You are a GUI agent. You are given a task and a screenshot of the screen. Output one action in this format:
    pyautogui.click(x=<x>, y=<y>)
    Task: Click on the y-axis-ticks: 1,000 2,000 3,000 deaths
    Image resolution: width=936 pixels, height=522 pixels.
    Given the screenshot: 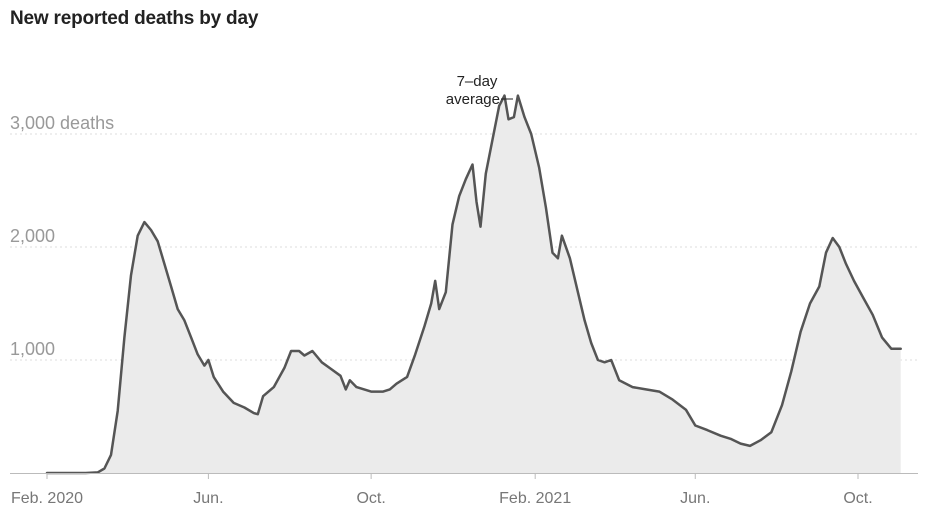 What is the action you would take?
    pyautogui.click(x=62, y=236)
    